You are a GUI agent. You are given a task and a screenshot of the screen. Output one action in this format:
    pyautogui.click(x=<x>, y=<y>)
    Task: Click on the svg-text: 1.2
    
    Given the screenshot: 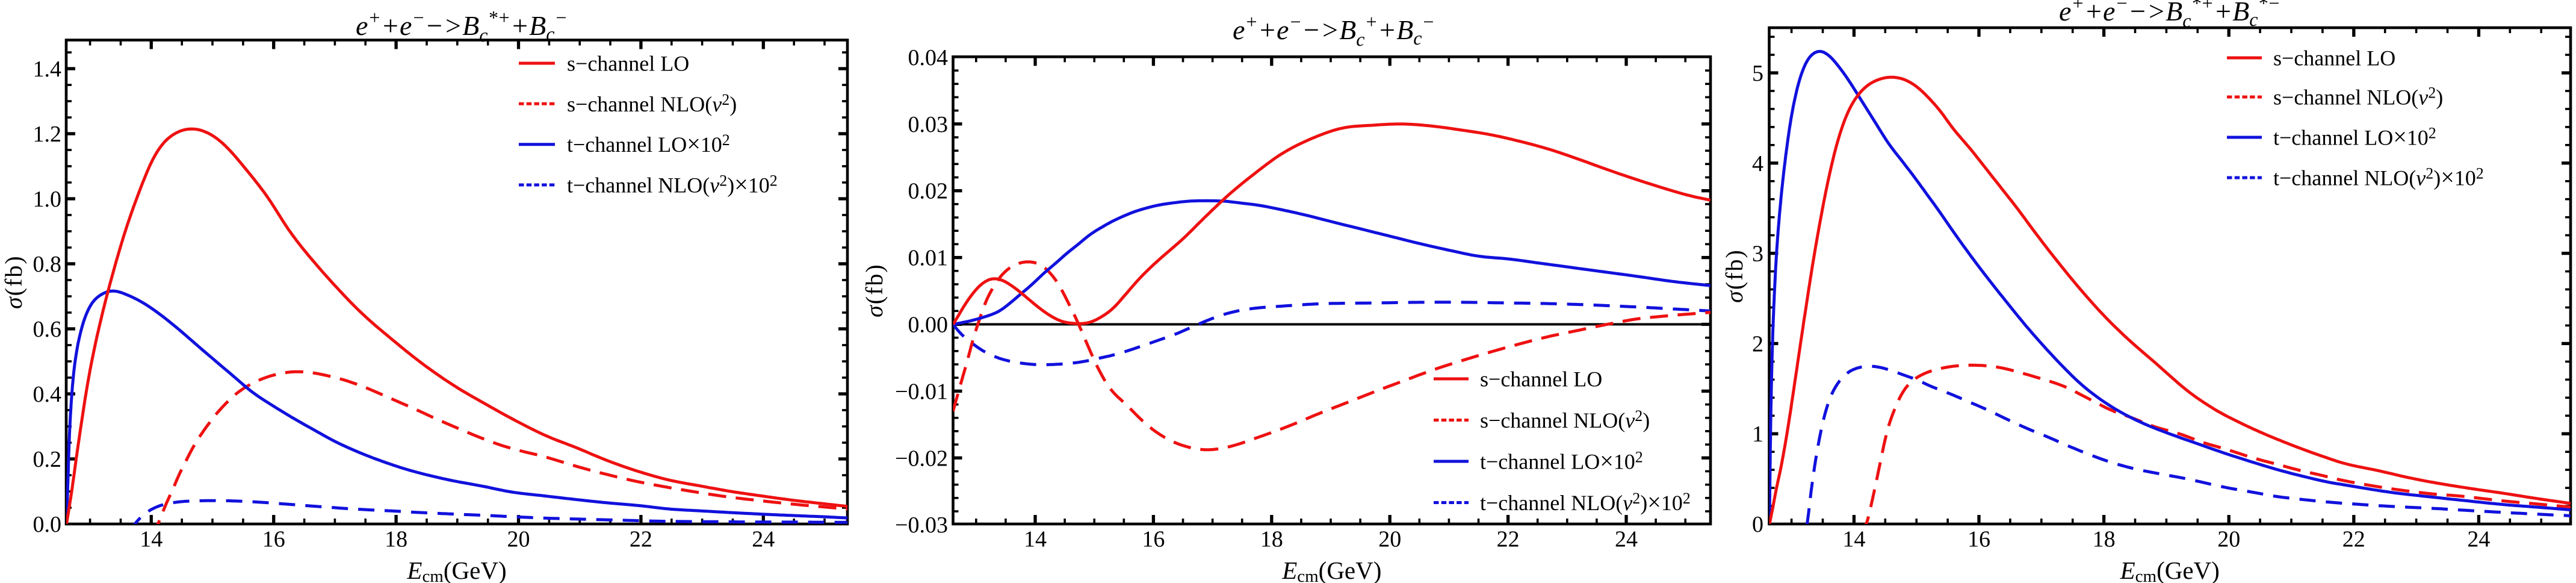 What is the action you would take?
    pyautogui.click(x=48, y=135)
    